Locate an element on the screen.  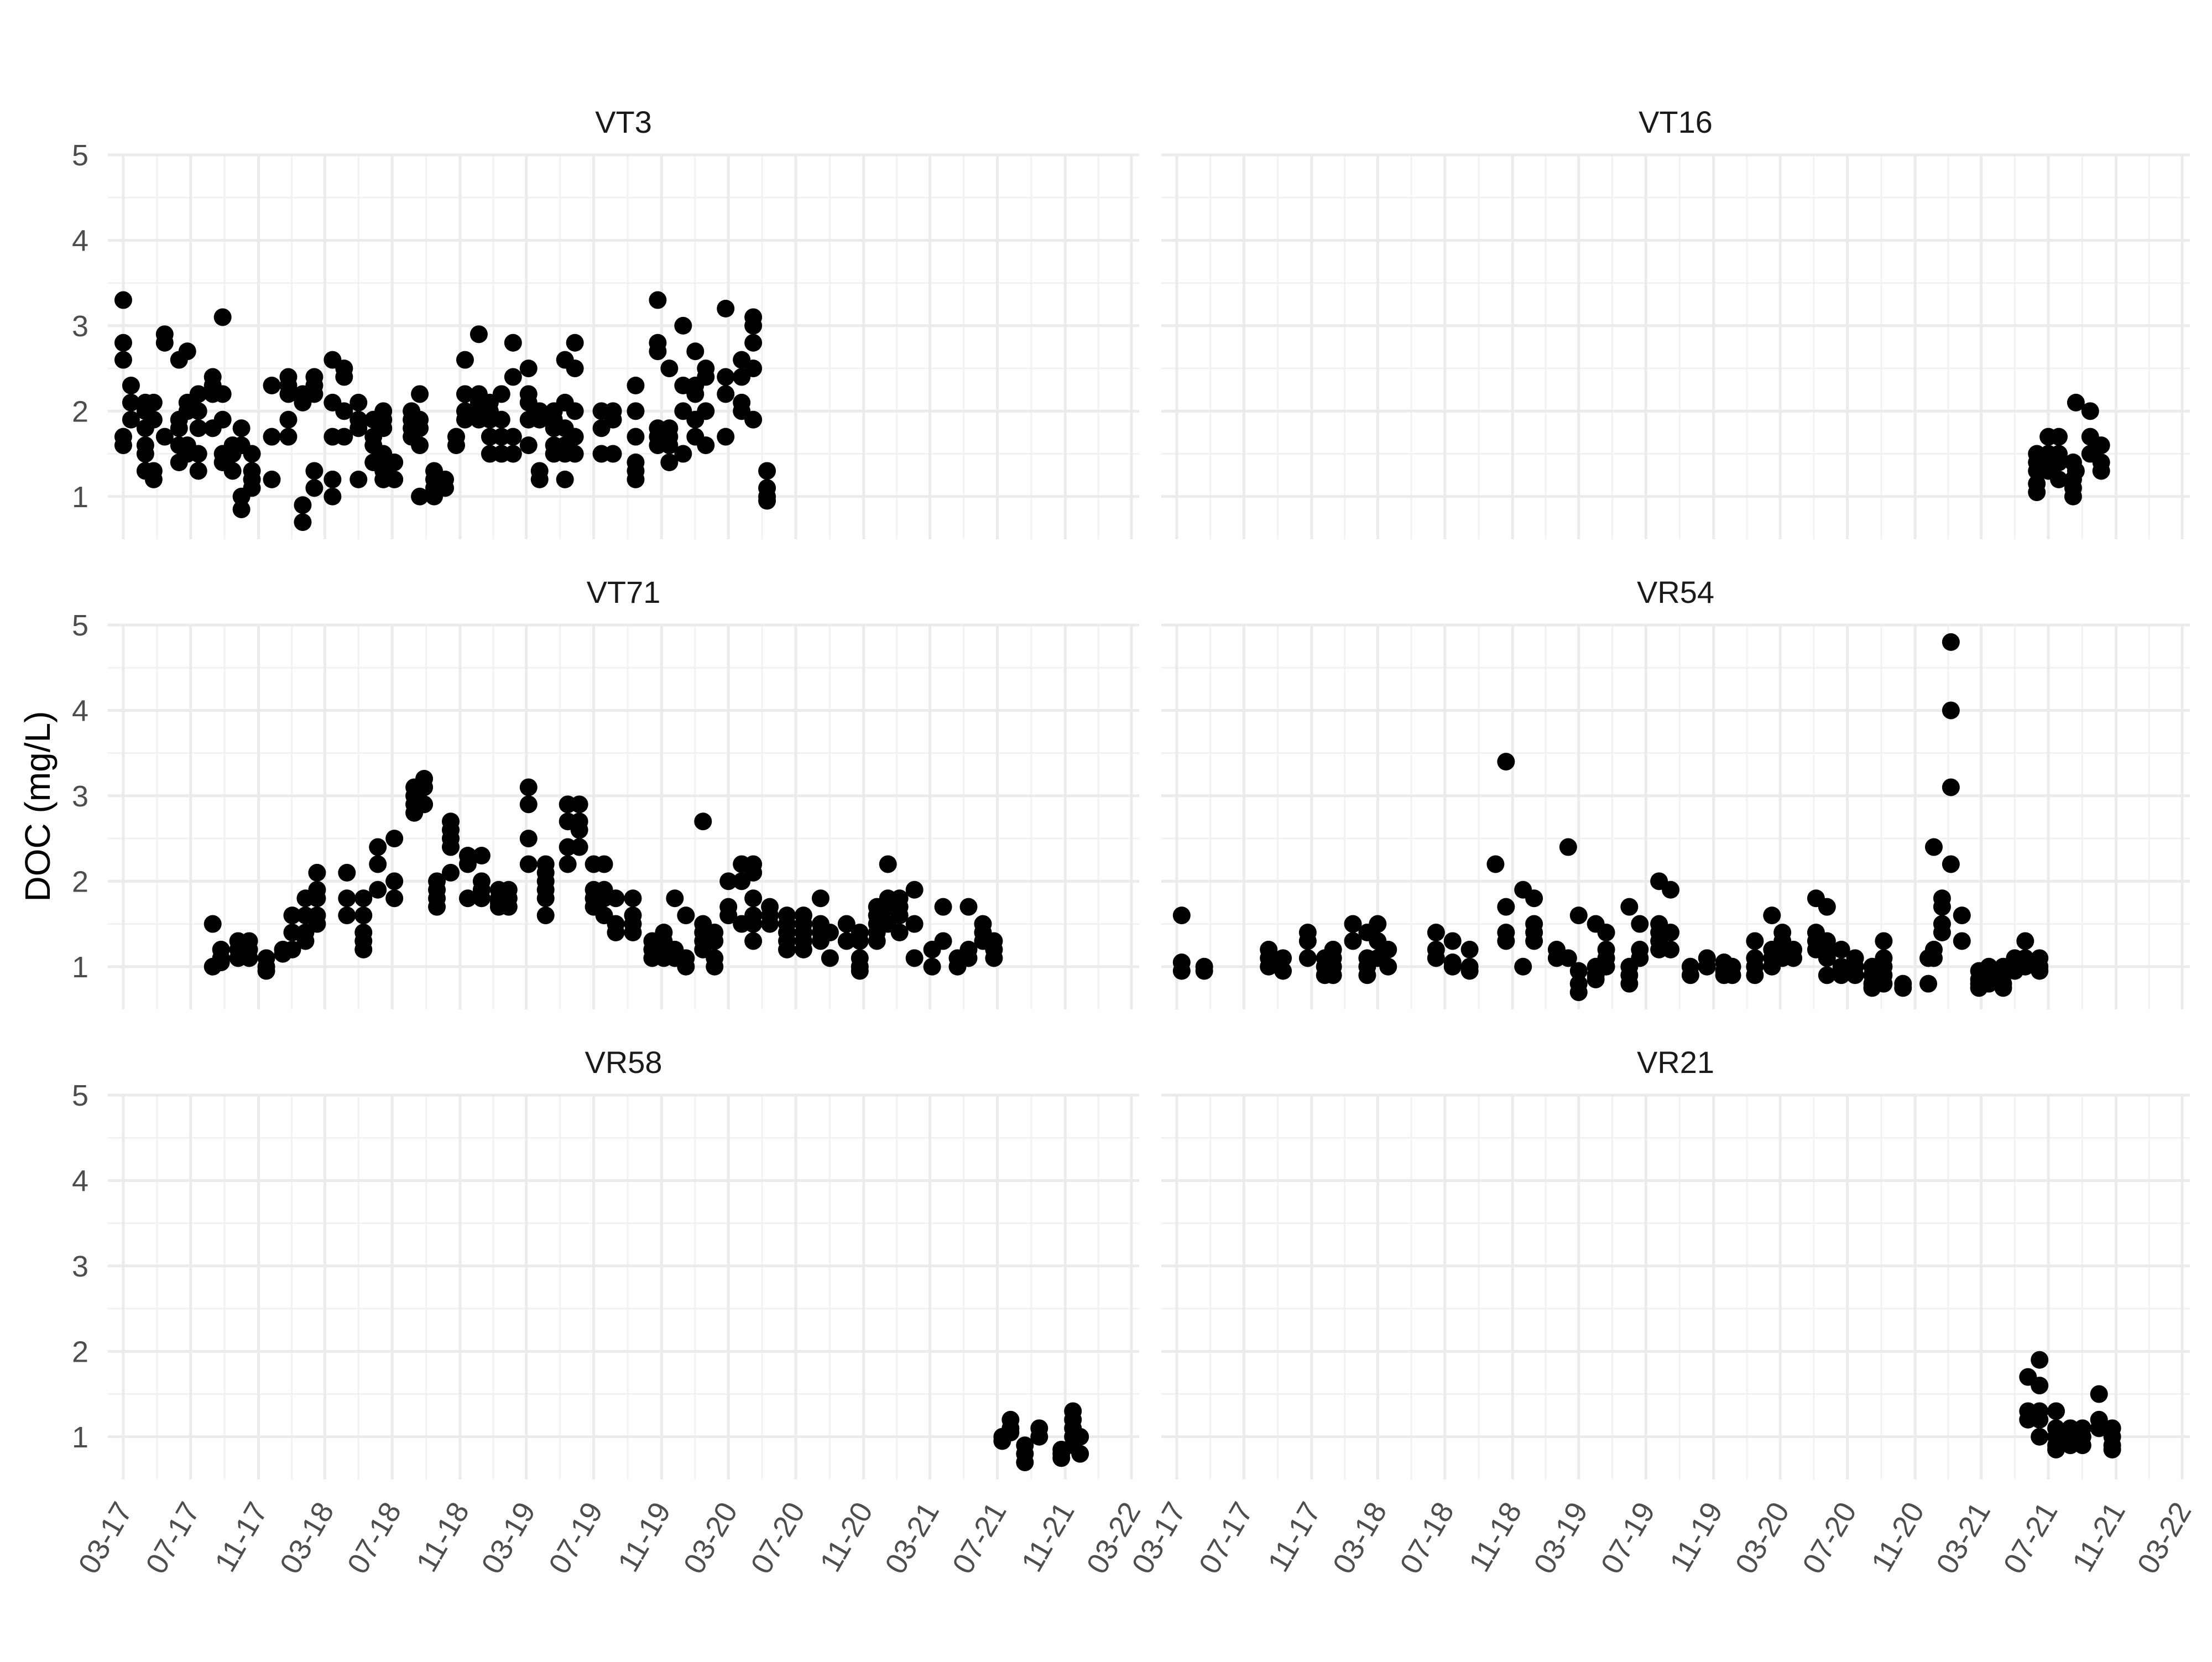
facet-title-vt3: VT3 is located at coordinates (624, 122).